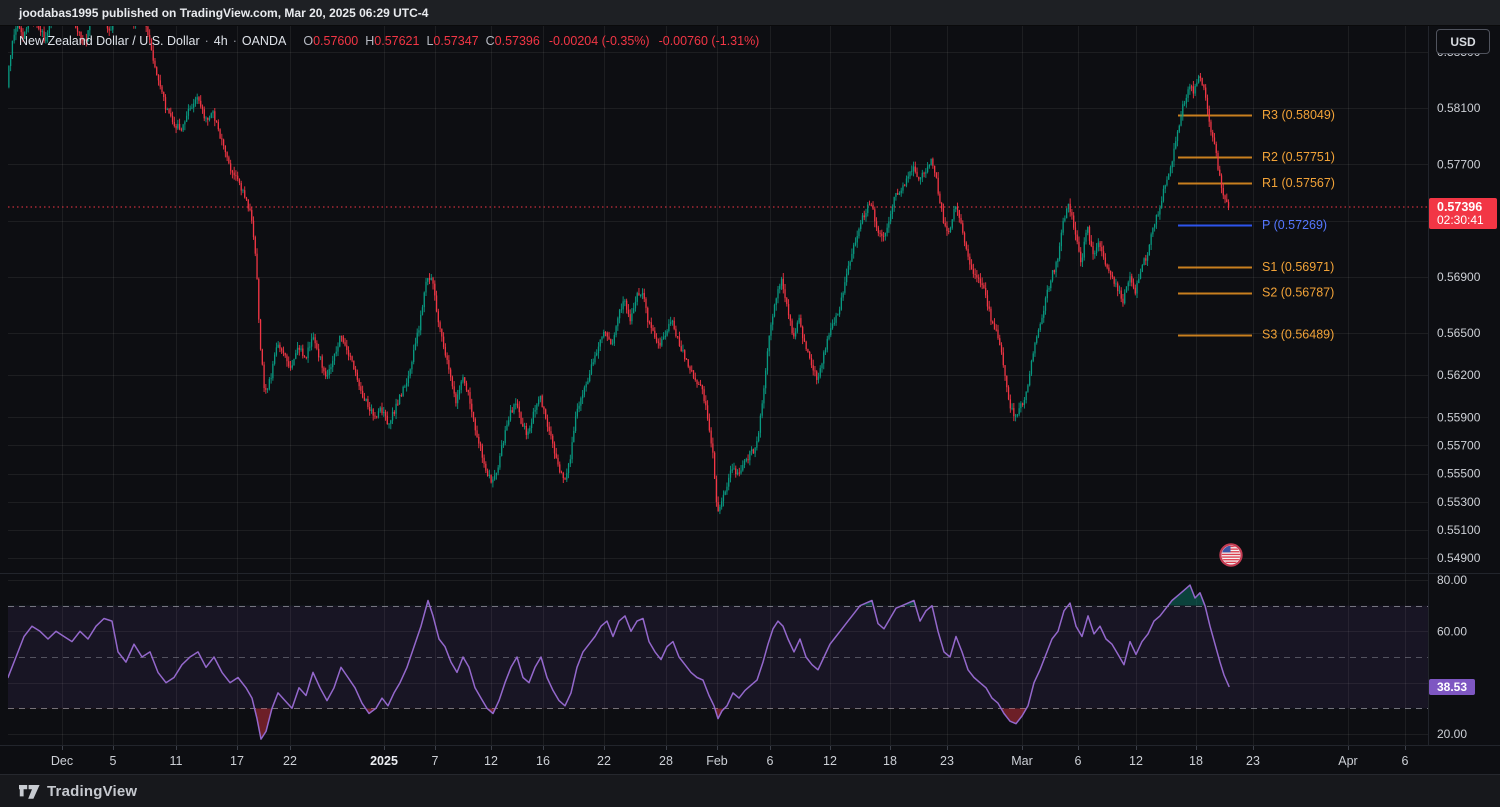  Describe the element at coordinates (1298, 115) in the screenshot. I see `pivot-label-R3: R3 (0.58049)` at that location.